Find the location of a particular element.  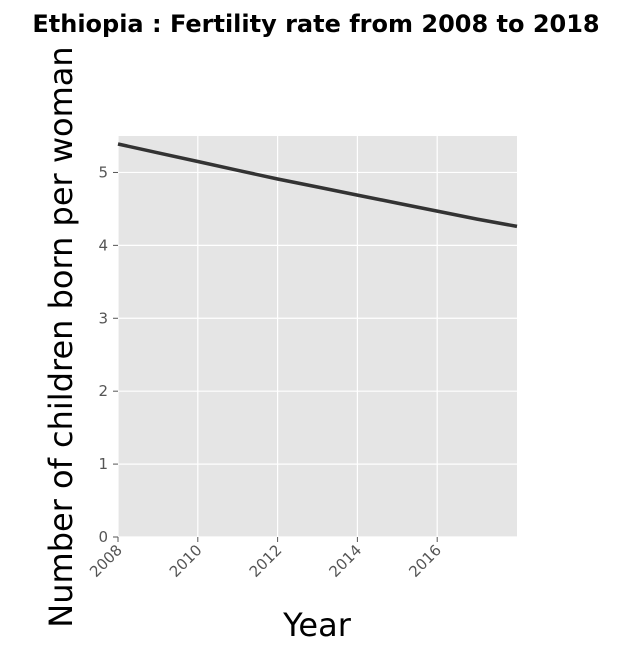

x-tick-label: 2016 is located at coordinates (425, 561).